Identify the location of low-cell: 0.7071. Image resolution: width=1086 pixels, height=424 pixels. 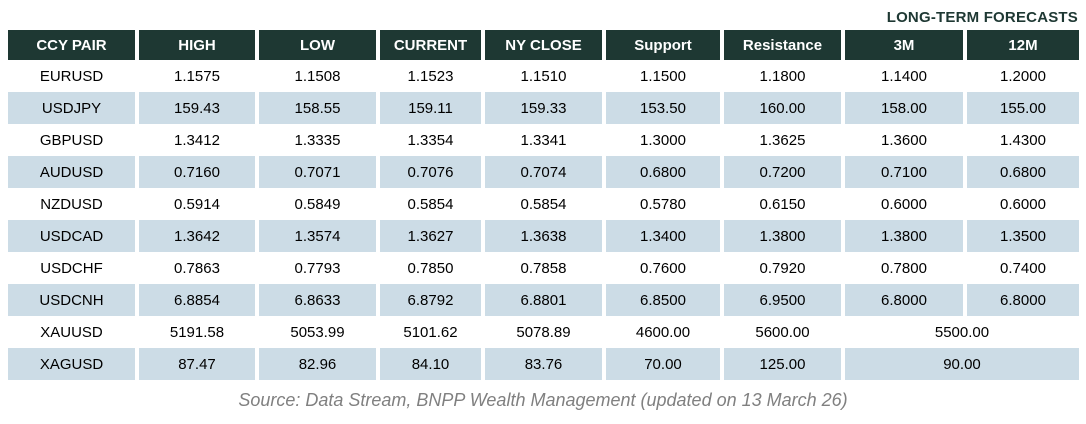
(317, 172).